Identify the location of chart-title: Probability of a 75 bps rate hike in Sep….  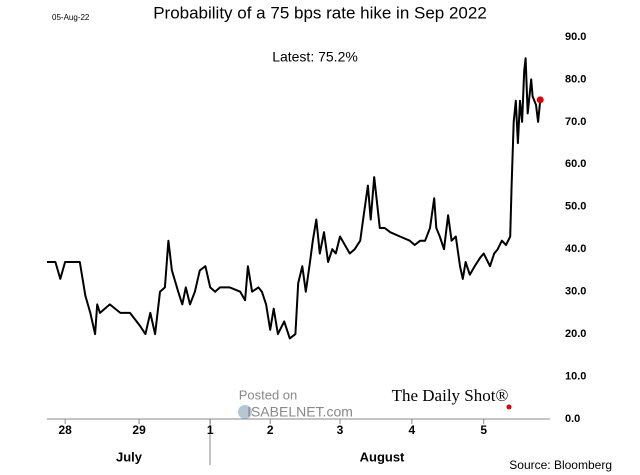
(320, 12).